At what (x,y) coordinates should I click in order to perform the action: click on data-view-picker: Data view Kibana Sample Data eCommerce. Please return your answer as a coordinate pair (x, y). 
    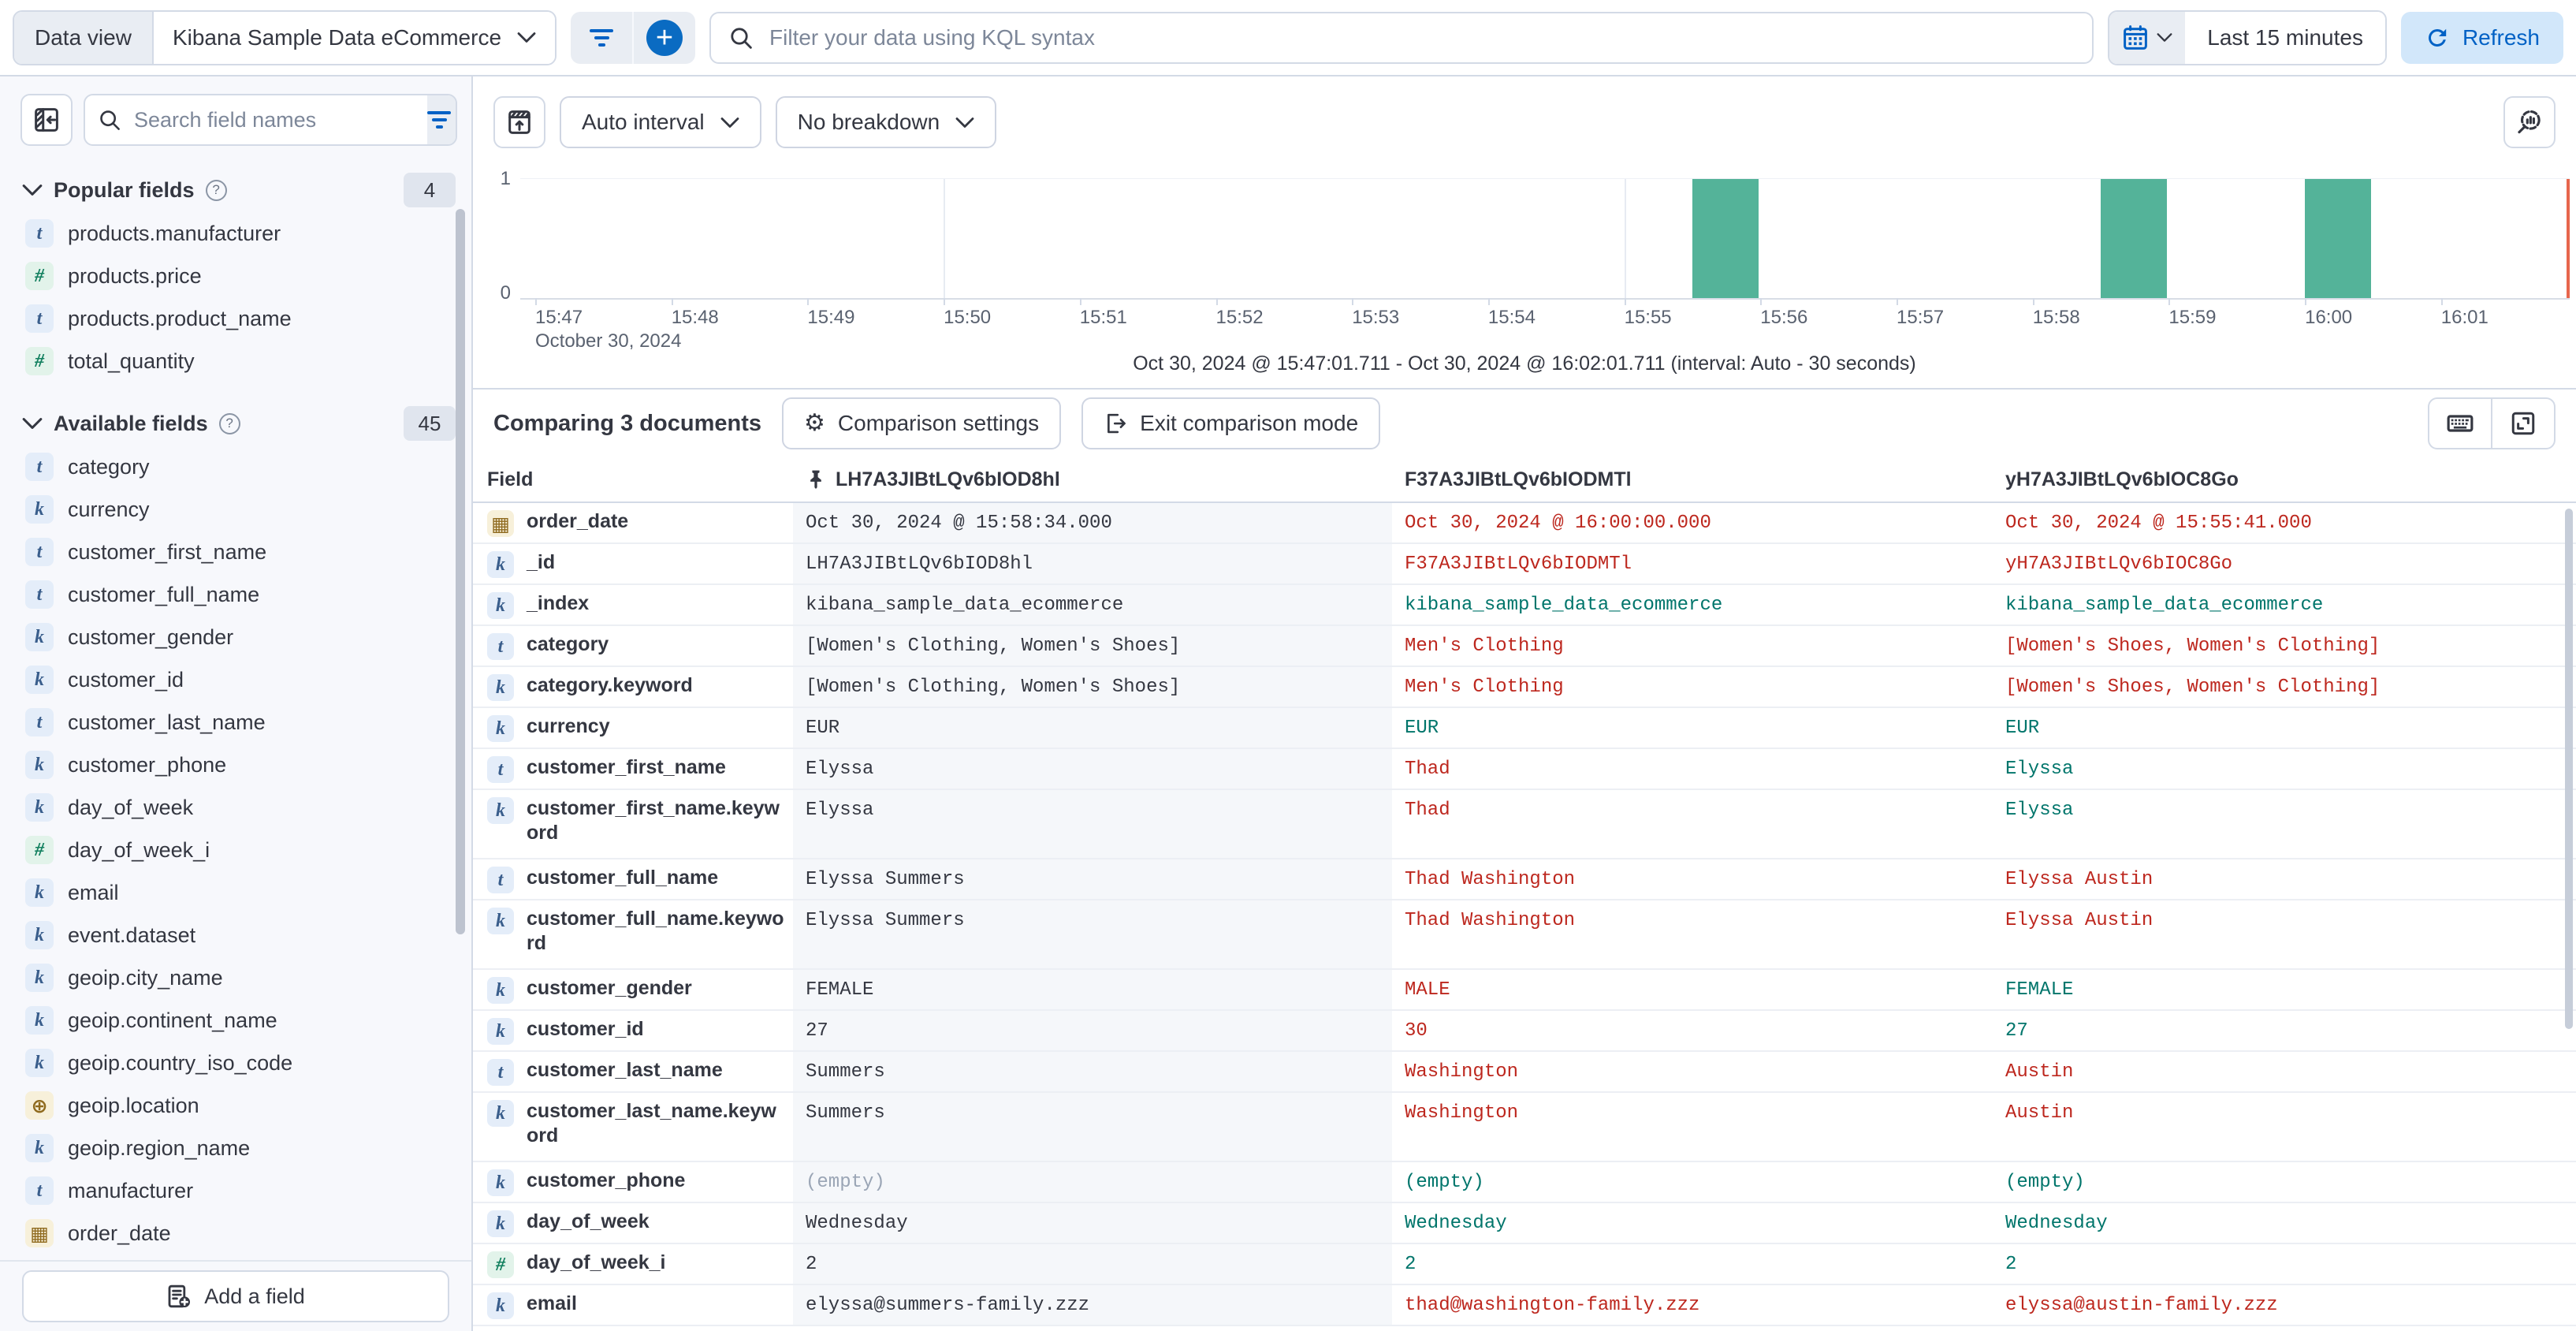
    Looking at the image, I should click on (285, 37).